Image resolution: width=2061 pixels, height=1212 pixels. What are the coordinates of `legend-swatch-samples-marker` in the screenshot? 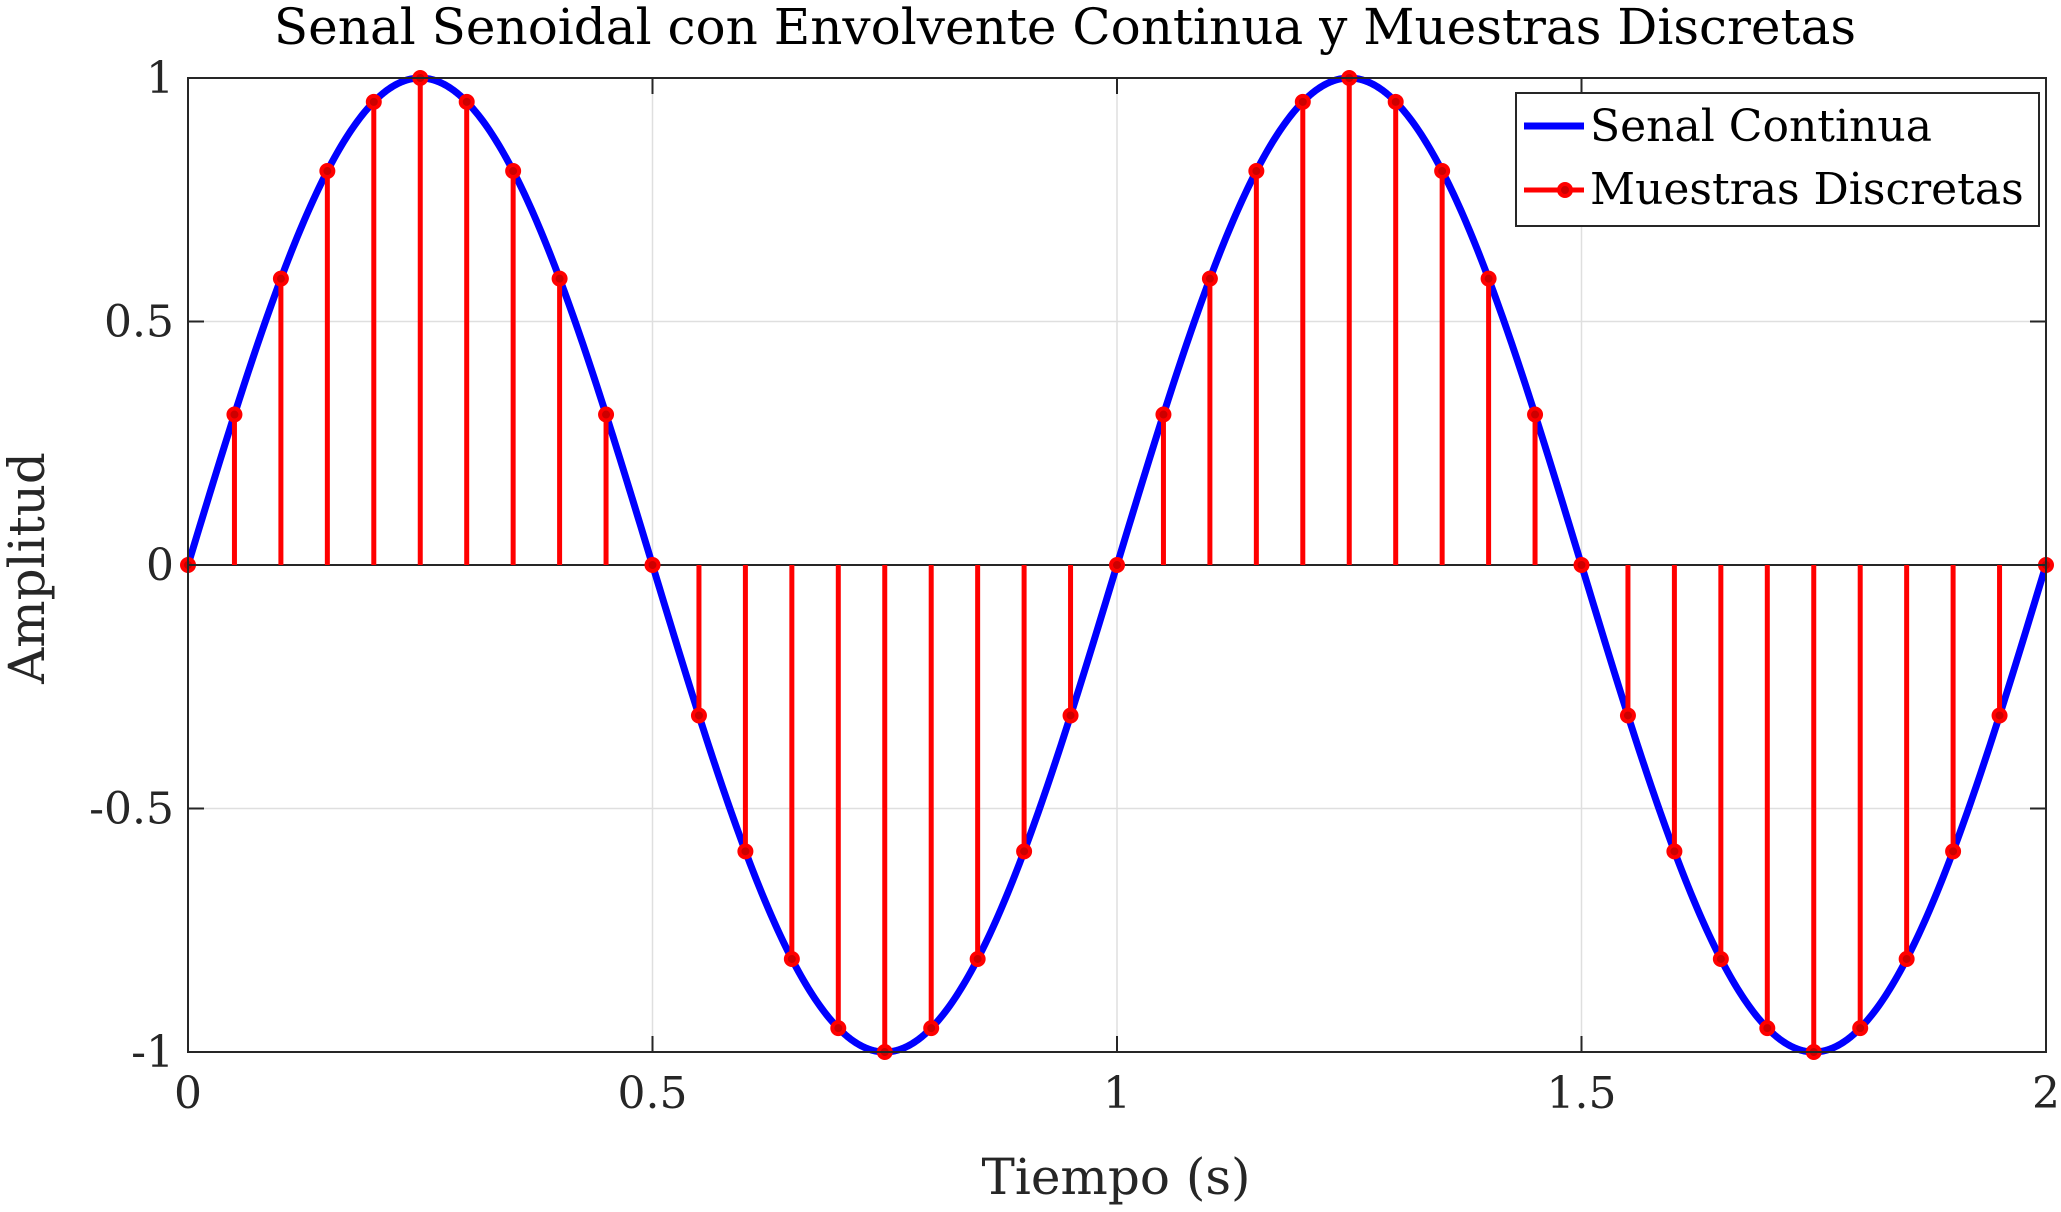 It's located at (1565, 190).